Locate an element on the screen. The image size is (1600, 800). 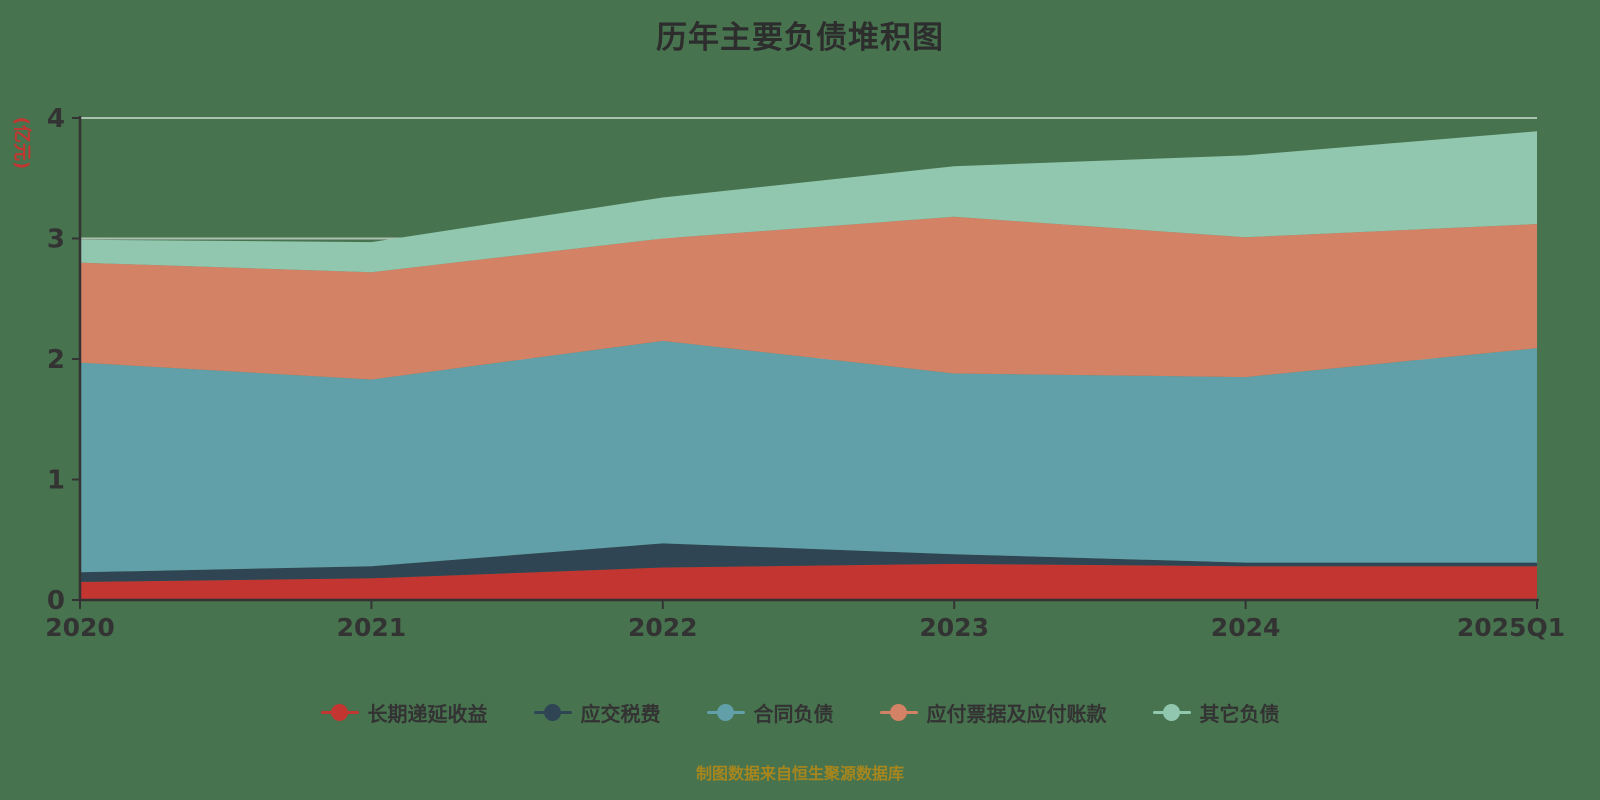
x-tick-label-2021: 2021 is located at coordinates (372, 627).